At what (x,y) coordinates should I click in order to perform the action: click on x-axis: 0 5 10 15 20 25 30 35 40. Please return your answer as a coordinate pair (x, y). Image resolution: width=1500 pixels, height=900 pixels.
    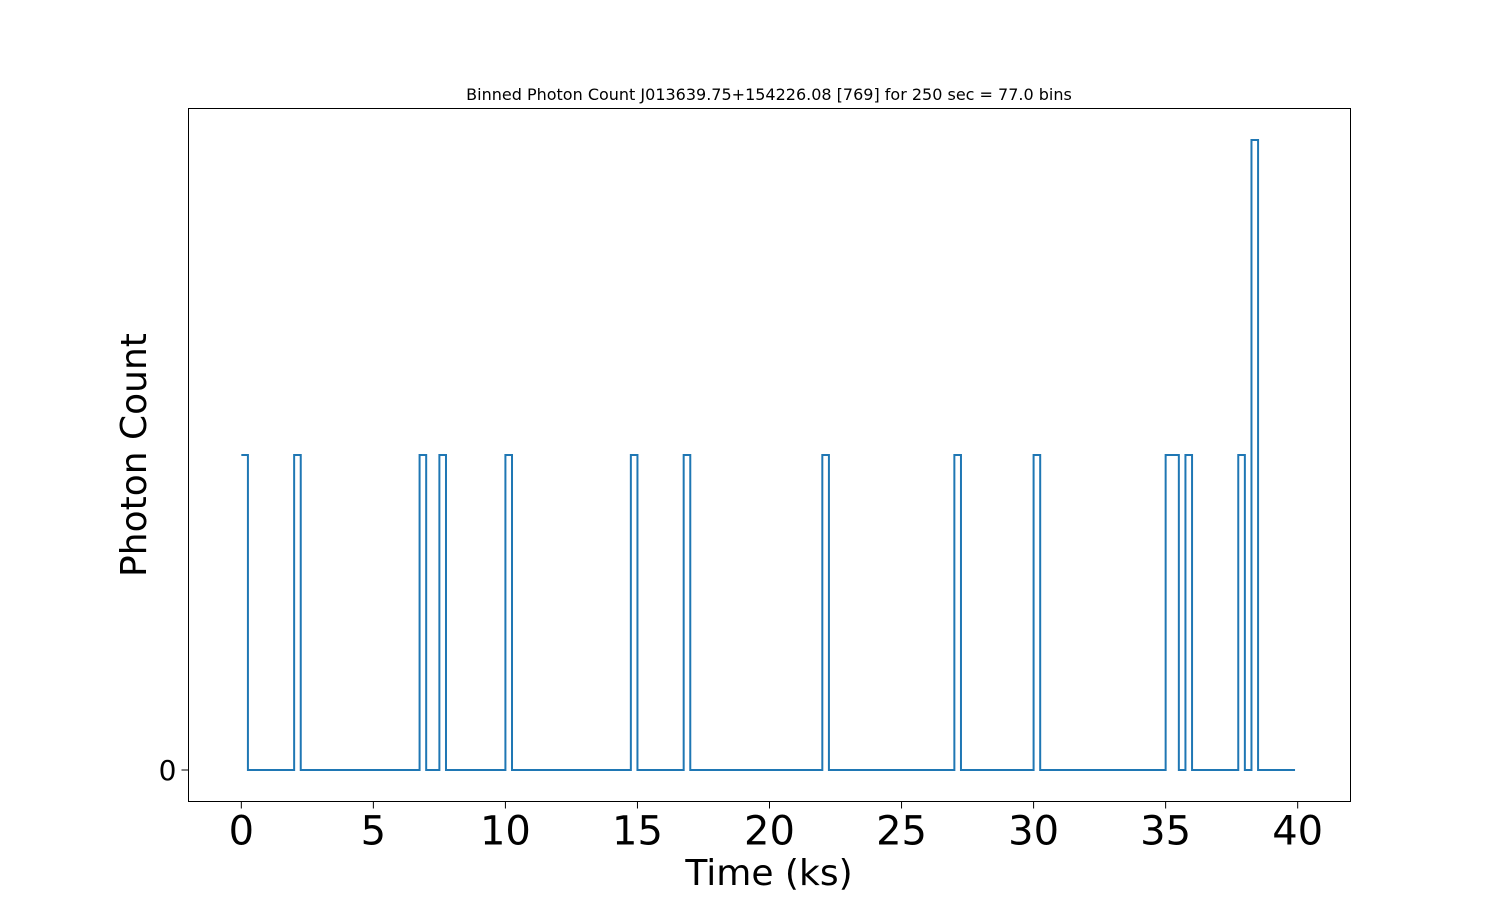
    Looking at the image, I should click on (776, 828).